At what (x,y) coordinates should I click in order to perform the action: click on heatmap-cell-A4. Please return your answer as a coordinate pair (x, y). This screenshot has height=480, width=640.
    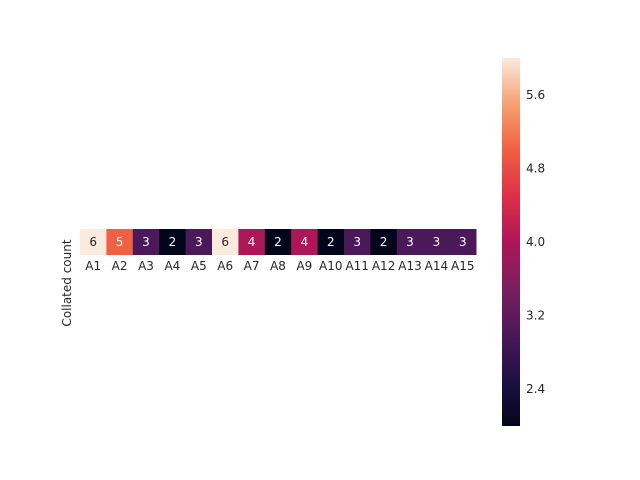
    Looking at the image, I should click on (173, 242).